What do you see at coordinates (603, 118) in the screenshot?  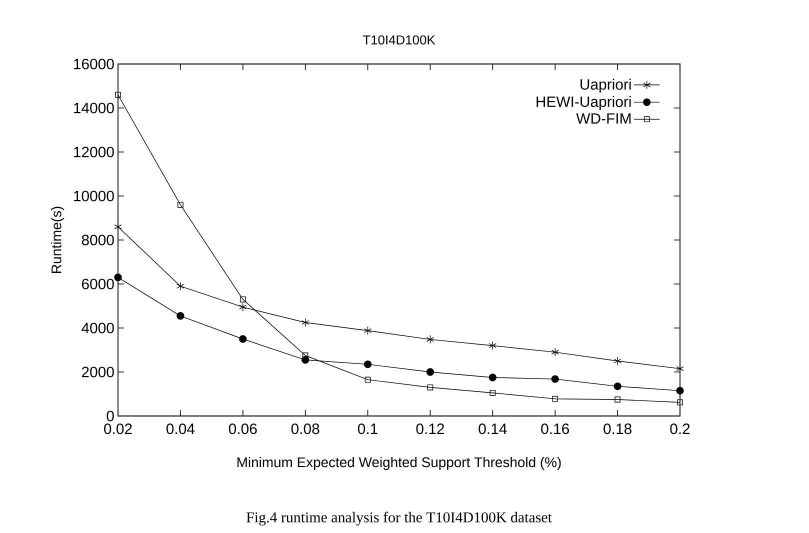 I see `legend-label: WD-FIM` at bounding box center [603, 118].